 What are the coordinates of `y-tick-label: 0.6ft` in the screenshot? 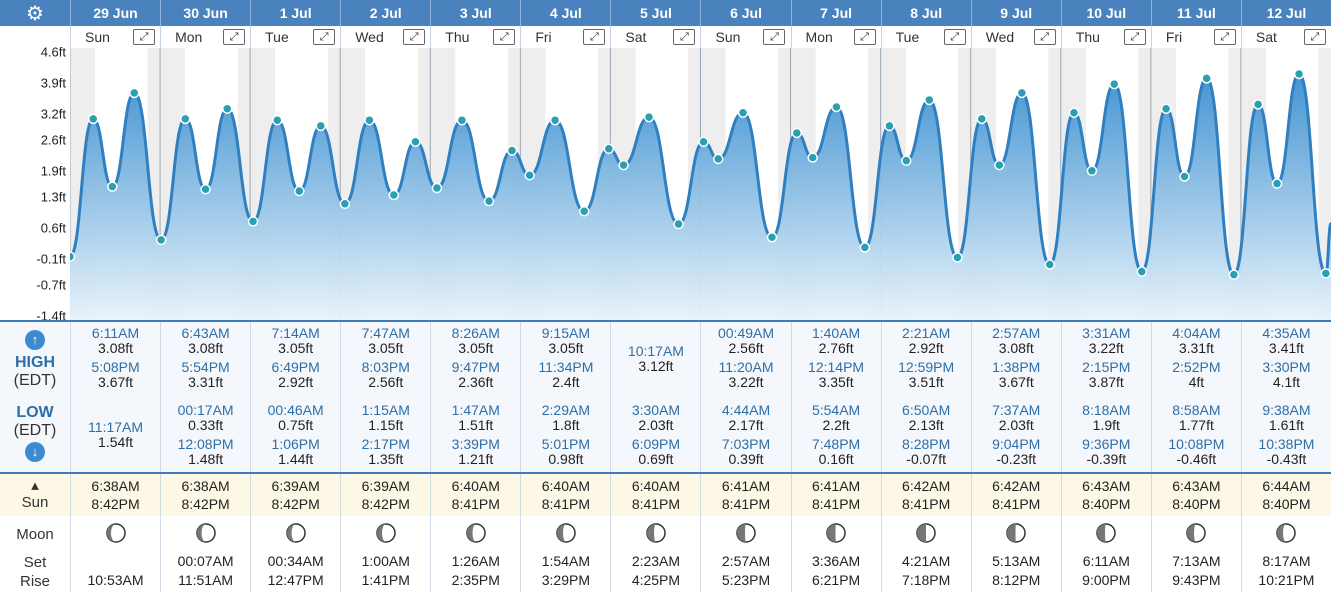 It's located at (53, 228).